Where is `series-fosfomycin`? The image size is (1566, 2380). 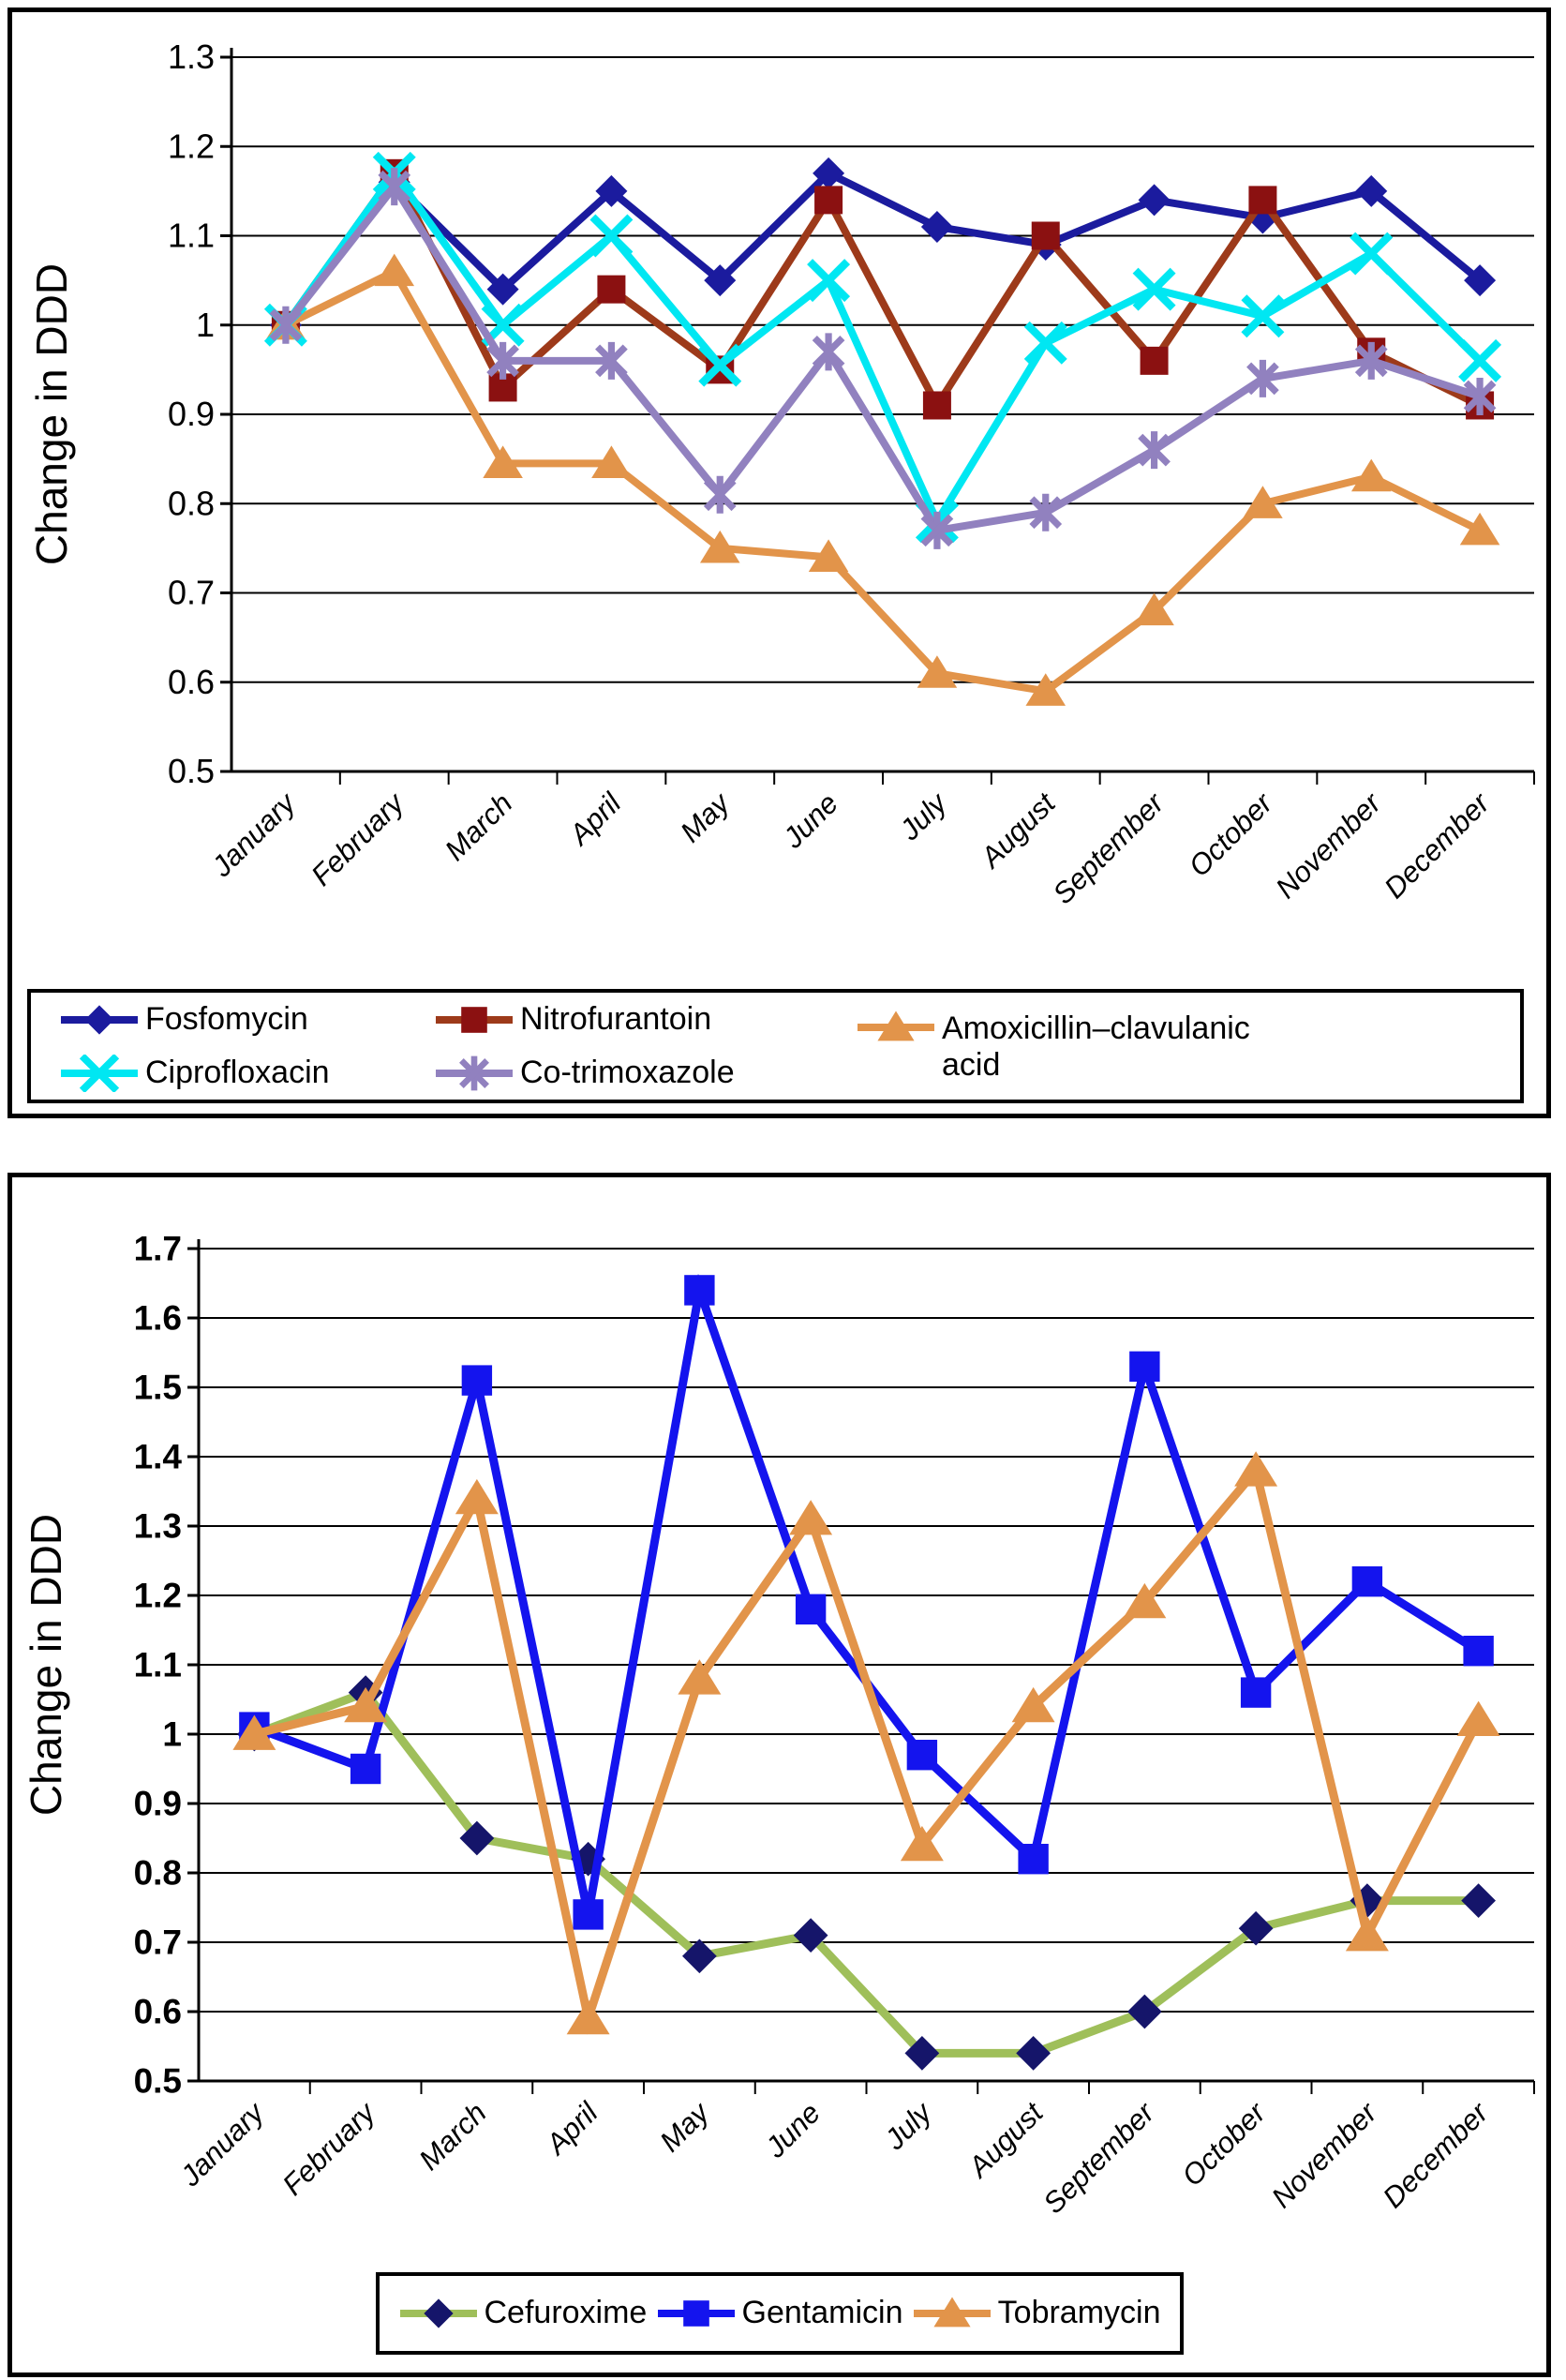
series-fosfomycin is located at coordinates (883, 249).